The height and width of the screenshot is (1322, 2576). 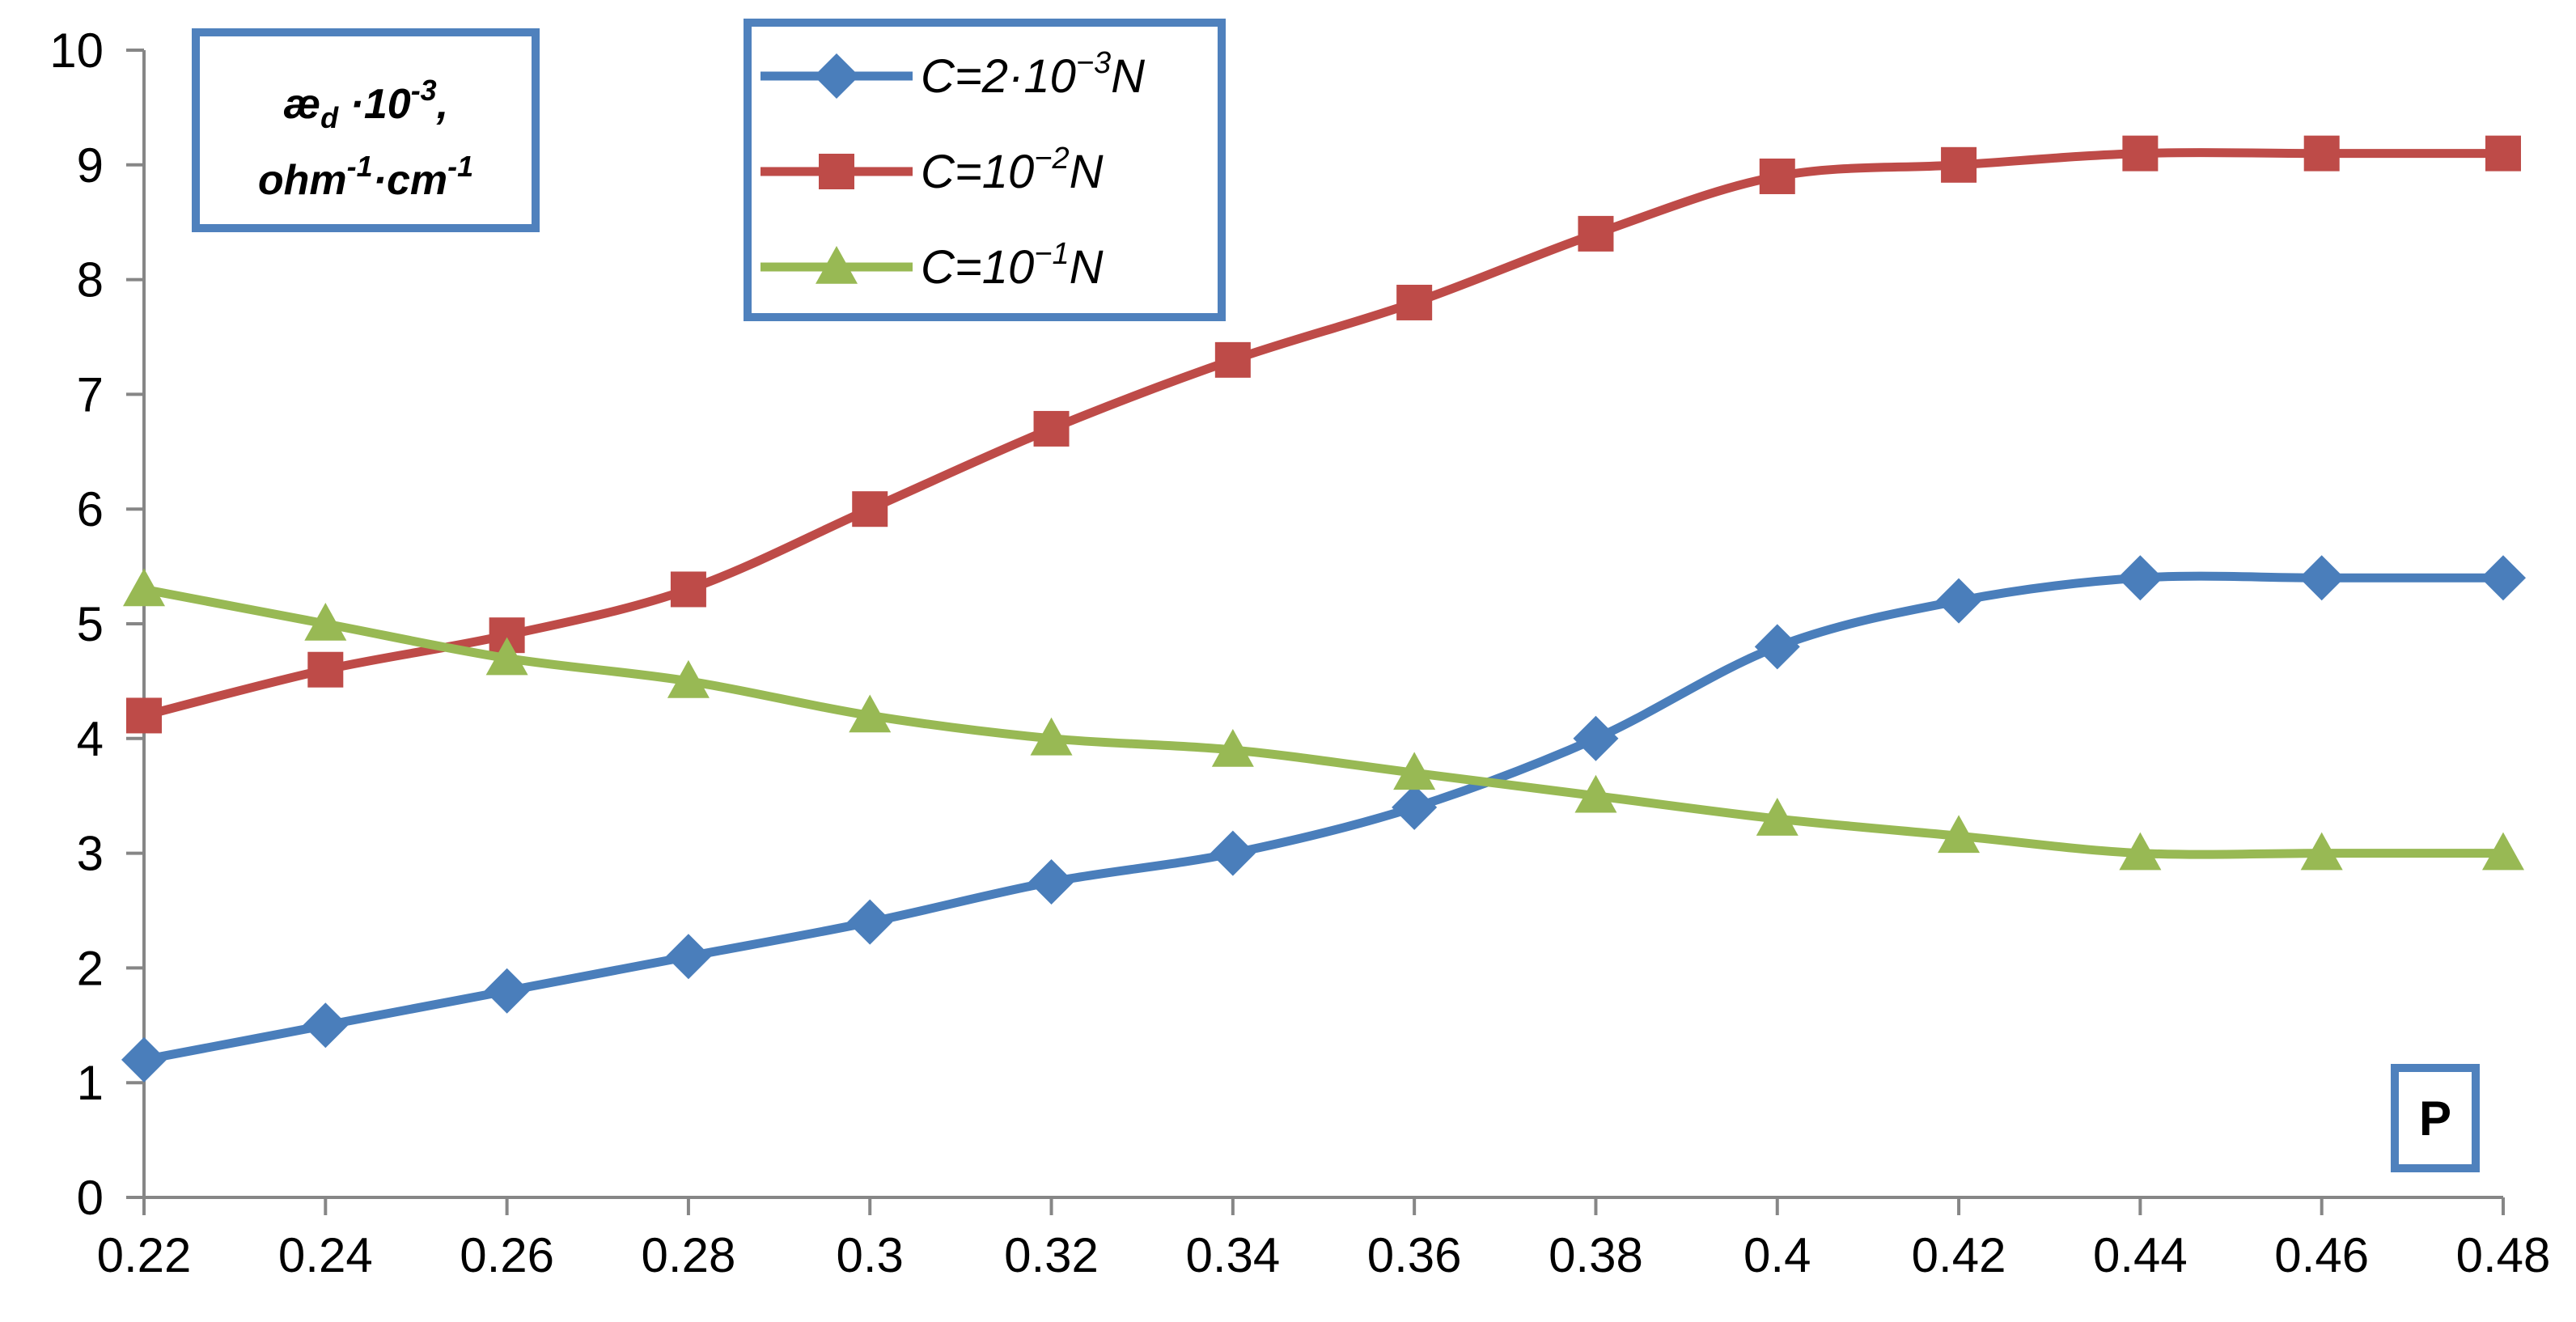 I want to click on legend-item: C=10−2N, so click(x=932, y=170).